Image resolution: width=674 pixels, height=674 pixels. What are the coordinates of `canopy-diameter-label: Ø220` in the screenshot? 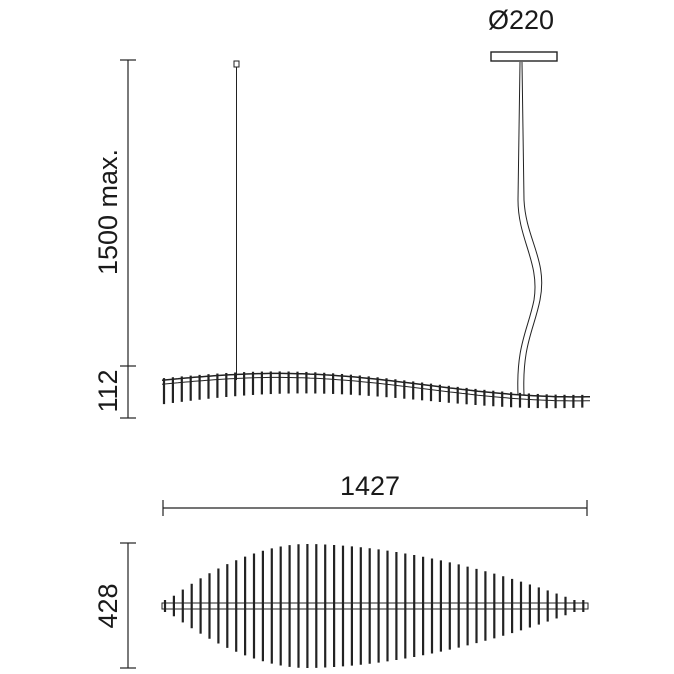 It's located at (521, 20).